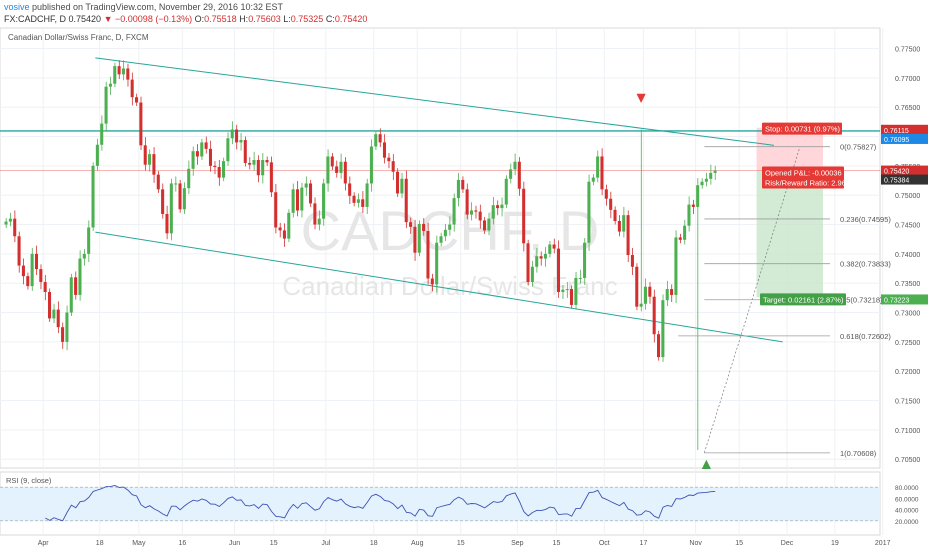  Describe the element at coordinates (78, 37) in the screenshot. I see `chart-title: Canadian Dollar/Swiss Franc, D, FXCM` at that location.